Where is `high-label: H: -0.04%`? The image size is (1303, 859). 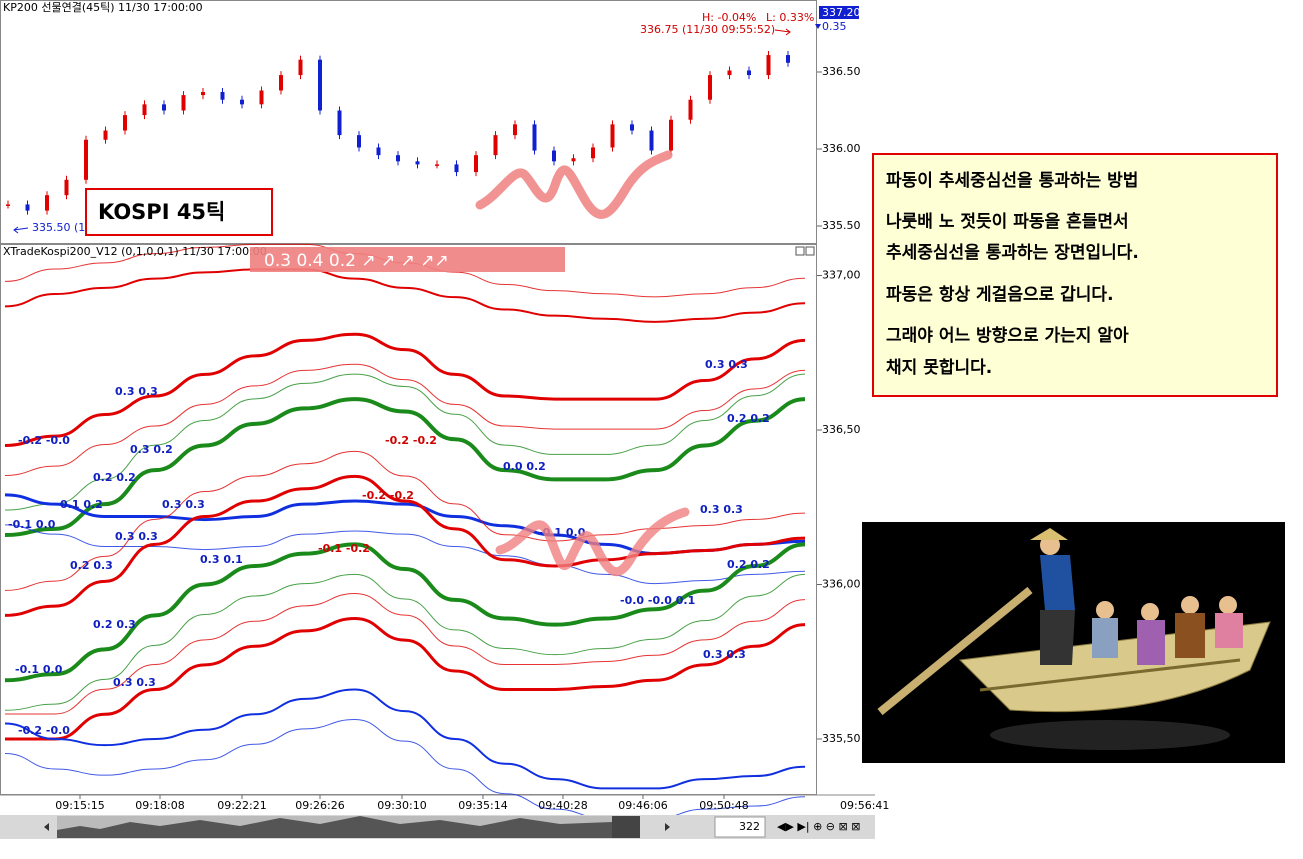 high-label: H: -0.04% is located at coordinates (729, 17).